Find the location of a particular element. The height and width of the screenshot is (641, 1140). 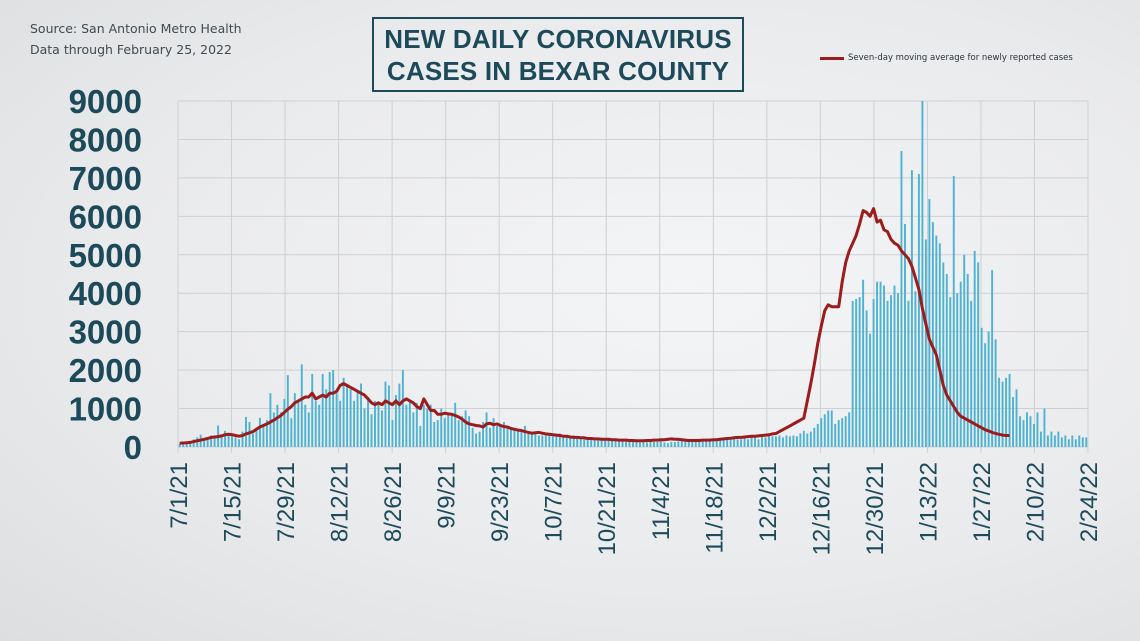

chart-title-line-1: NEW DAILY CORONAVIRUS is located at coordinates (558, 38).